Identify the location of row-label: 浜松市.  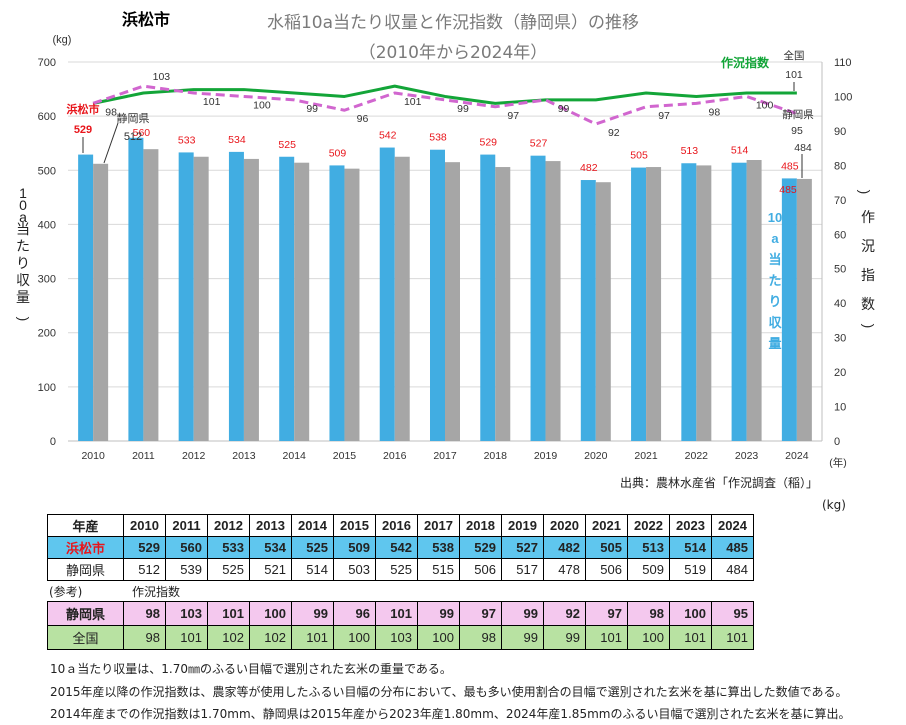
(85, 547).